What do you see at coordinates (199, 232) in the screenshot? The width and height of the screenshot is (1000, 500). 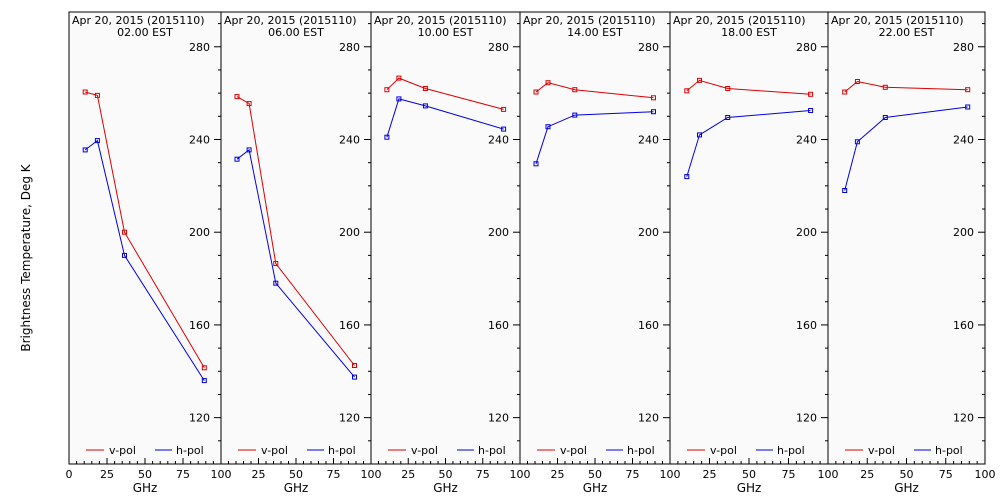 I see `y-tick-label: 200` at bounding box center [199, 232].